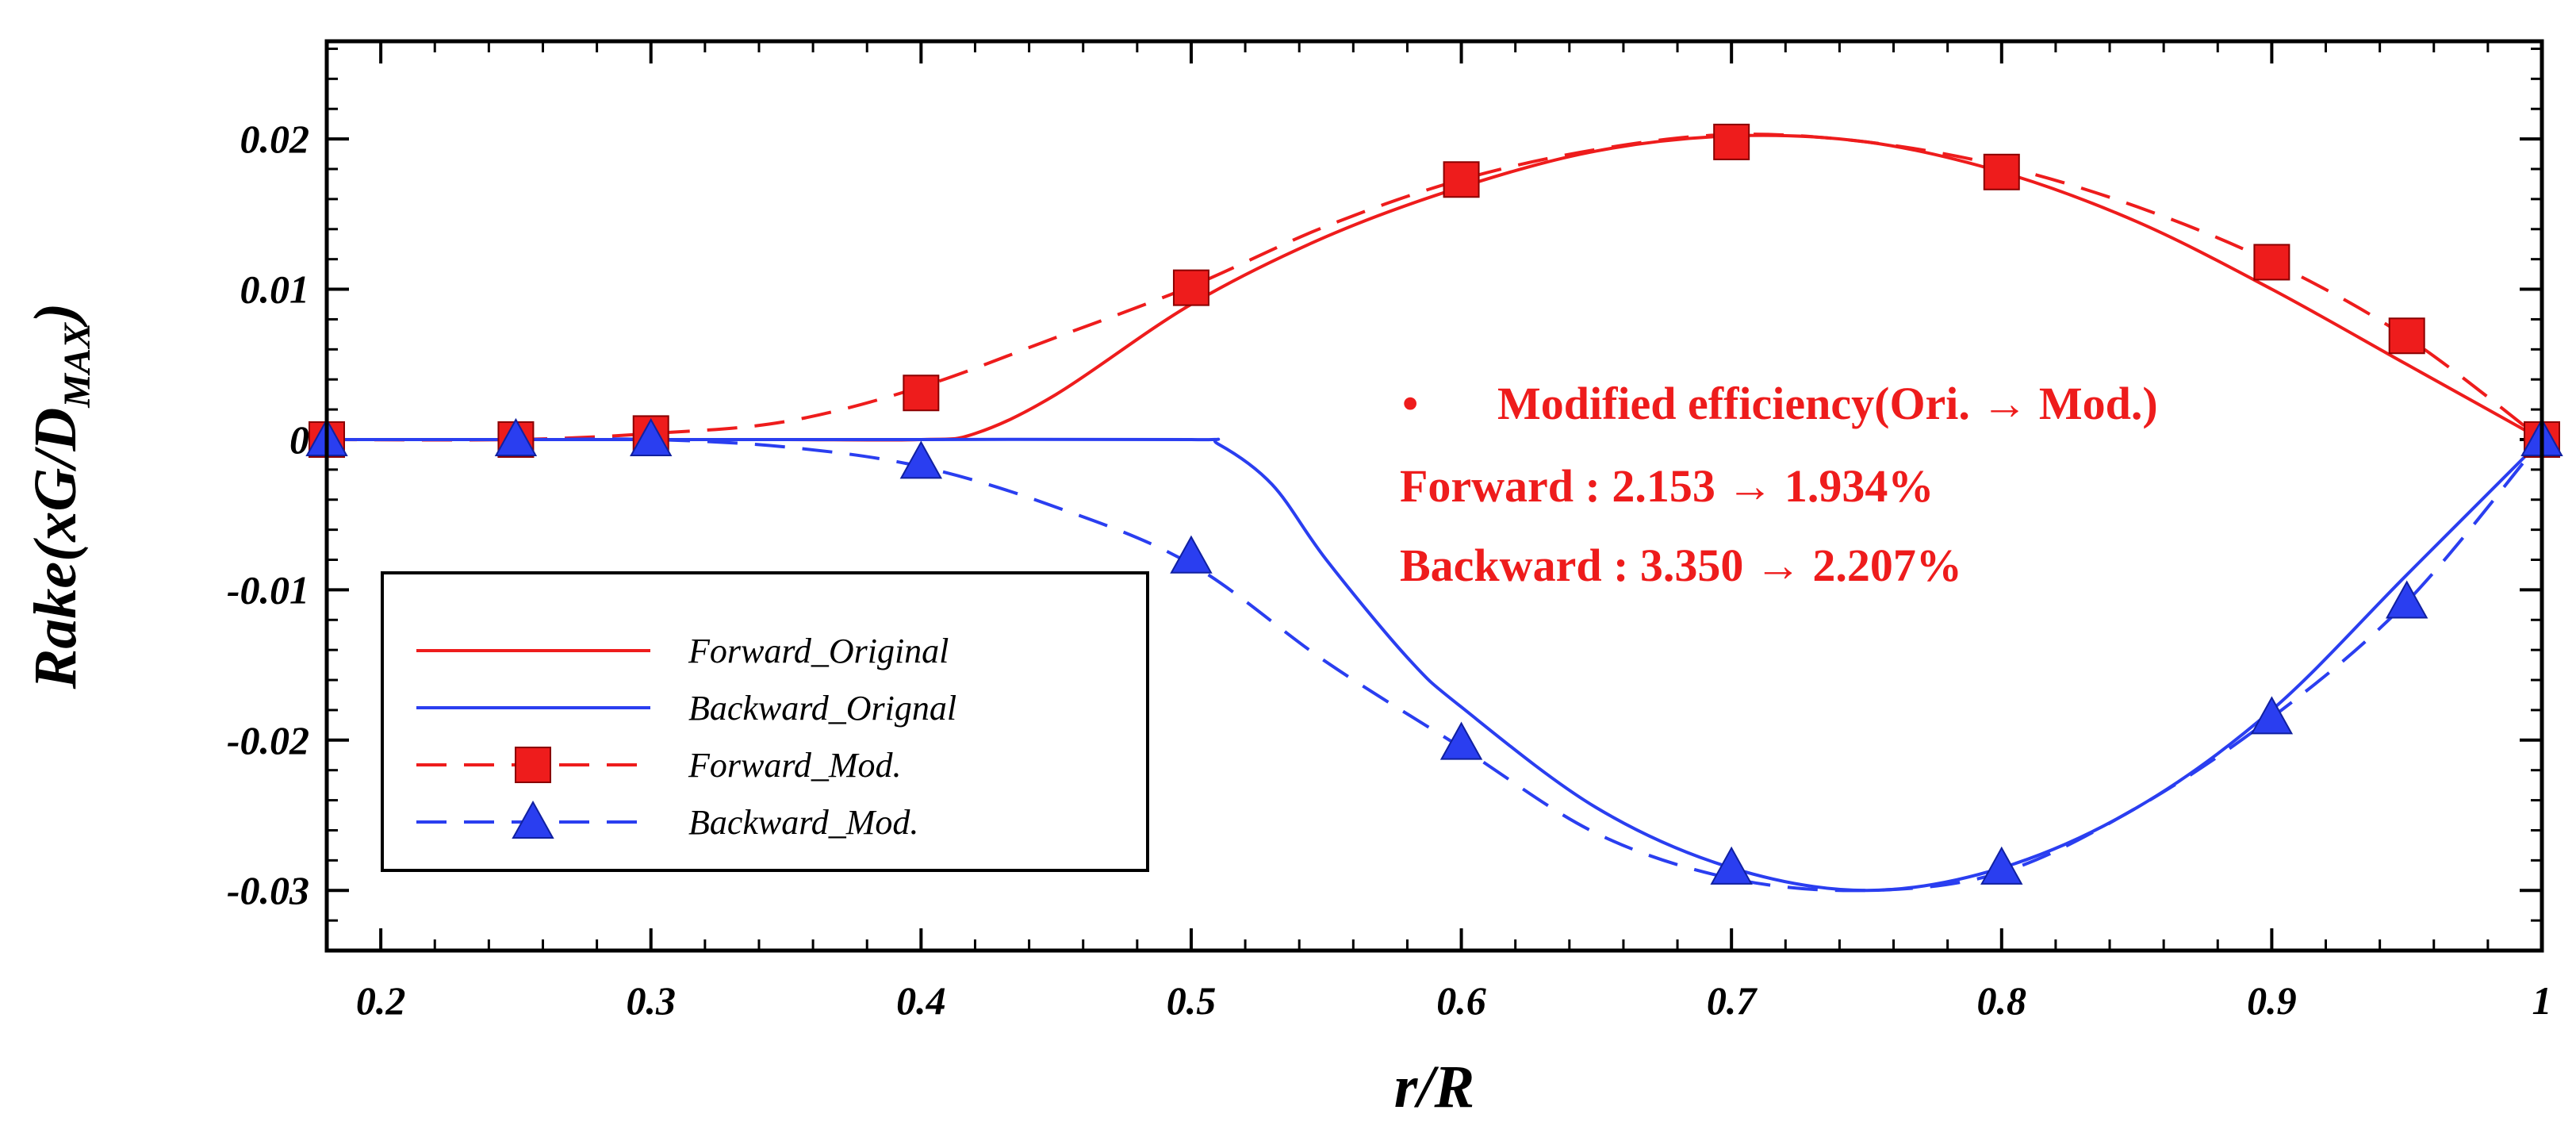  What do you see at coordinates (268, 589) in the screenshot?
I see `y-tick-label: -0.01` at bounding box center [268, 589].